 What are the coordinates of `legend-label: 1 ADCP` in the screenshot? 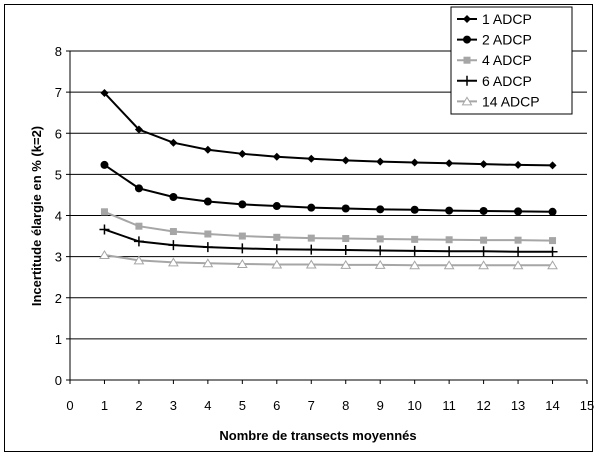 It's located at (507, 19).